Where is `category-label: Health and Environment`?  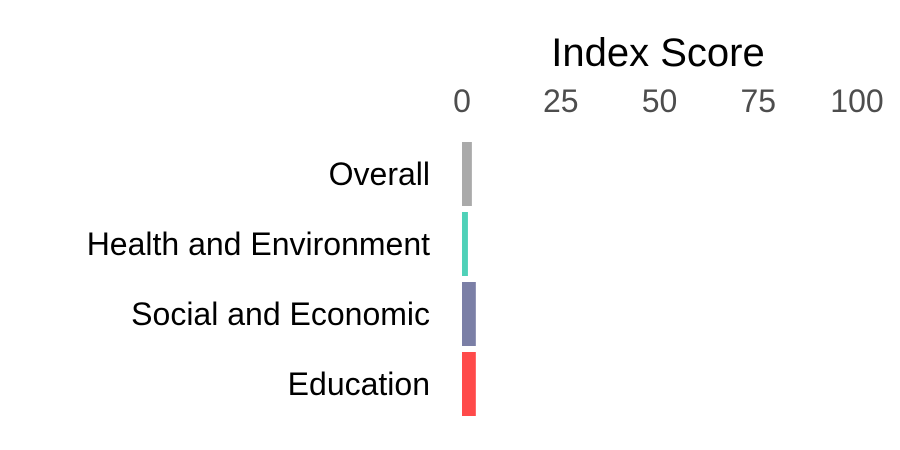
category-label: Health and Environment is located at coordinates (258, 244).